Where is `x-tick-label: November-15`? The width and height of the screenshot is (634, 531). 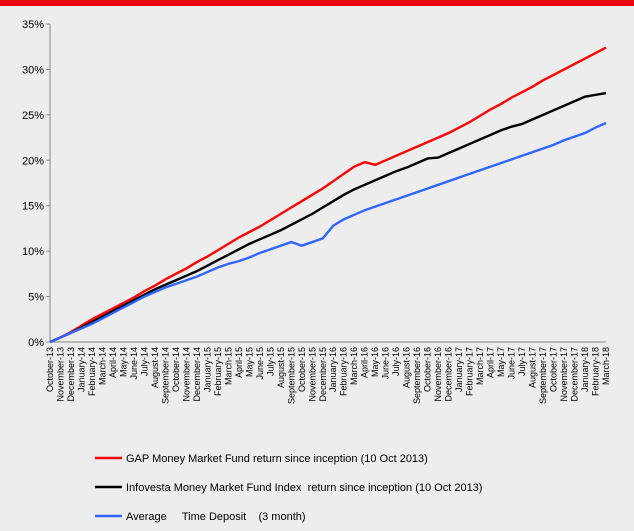 x-tick-label: November-15 is located at coordinates (312, 374).